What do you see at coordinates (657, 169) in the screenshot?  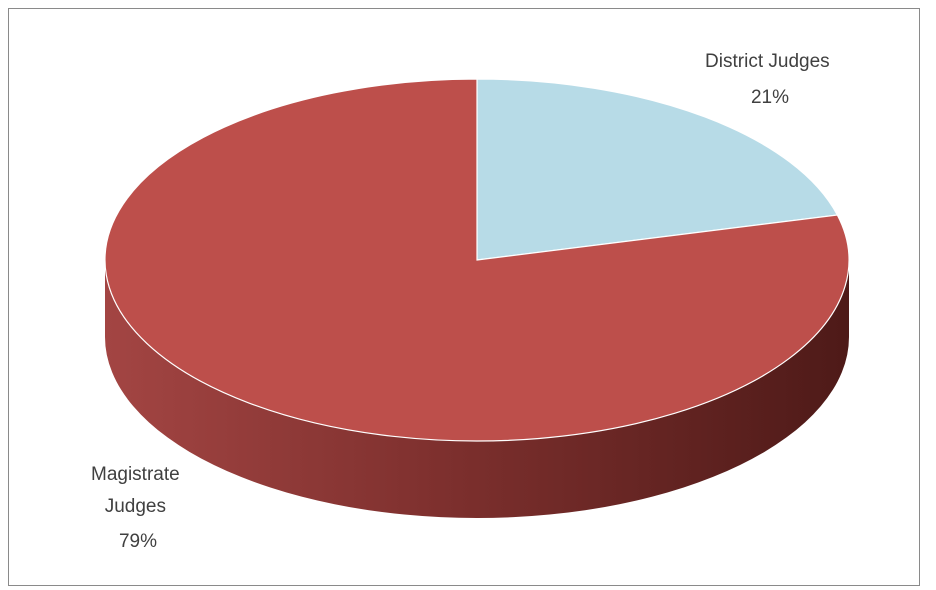 I see `pie-slice-district-judges` at bounding box center [657, 169].